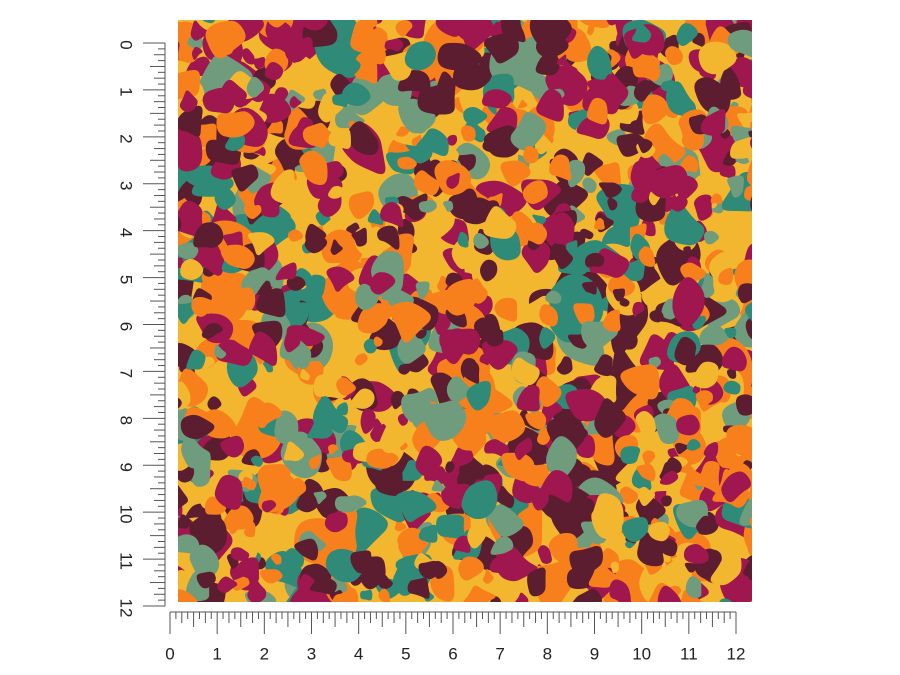  What do you see at coordinates (452, 653) in the screenshot?
I see `horizontal-ruler-label: 6` at bounding box center [452, 653].